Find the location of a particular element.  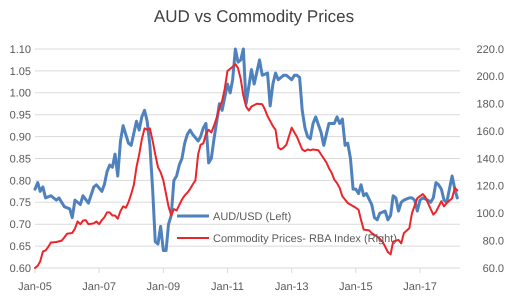

y-tick-label: 1.10 is located at coordinates (20, 50).